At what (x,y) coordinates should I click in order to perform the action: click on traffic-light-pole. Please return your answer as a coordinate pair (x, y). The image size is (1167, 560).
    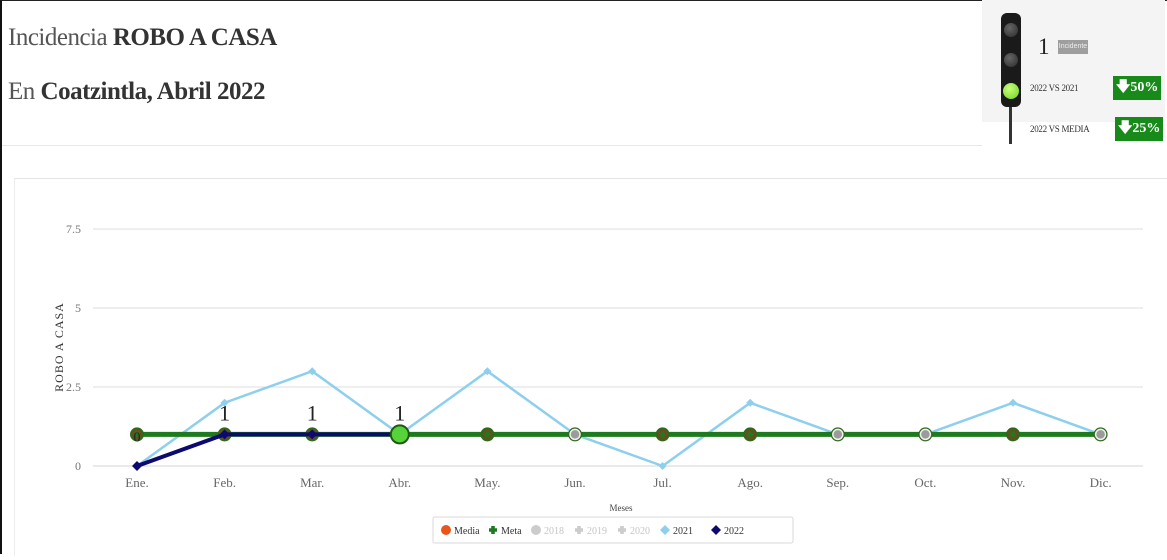
    Looking at the image, I should click on (1010, 125).